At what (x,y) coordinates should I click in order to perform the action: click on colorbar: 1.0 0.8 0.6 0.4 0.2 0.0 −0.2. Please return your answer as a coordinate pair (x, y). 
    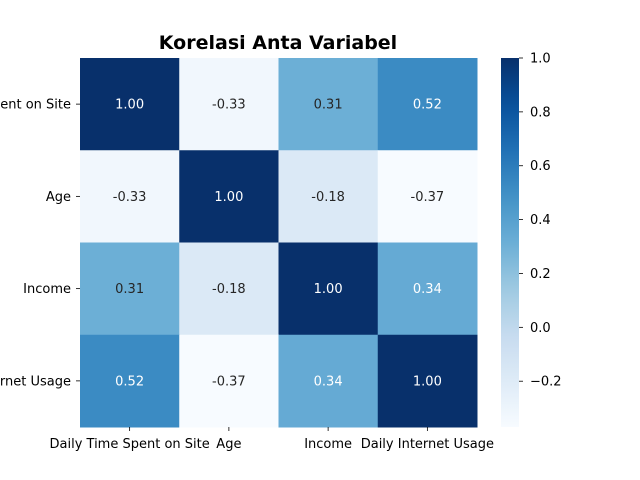
    Looking at the image, I should click on (531, 239).